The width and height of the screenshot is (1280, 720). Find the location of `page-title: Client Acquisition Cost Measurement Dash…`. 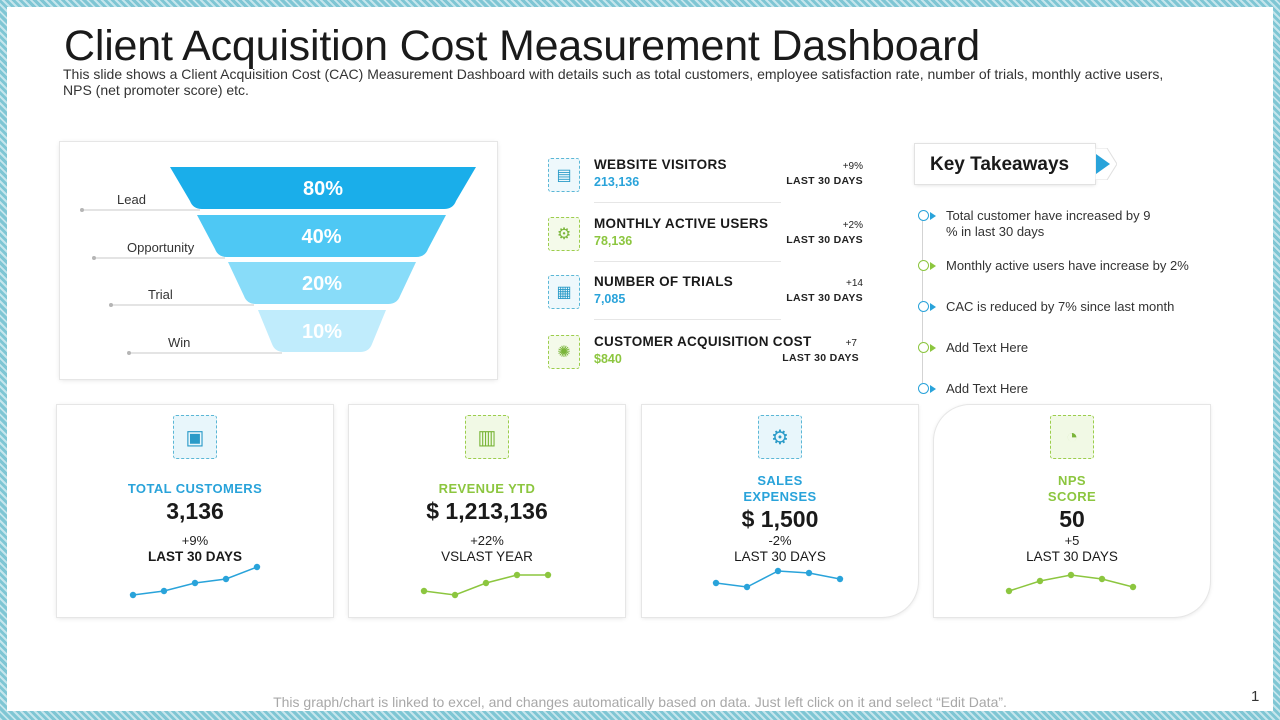

page-title: Client Acquisition Cost Measurement Dash… is located at coordinates (522, 46).